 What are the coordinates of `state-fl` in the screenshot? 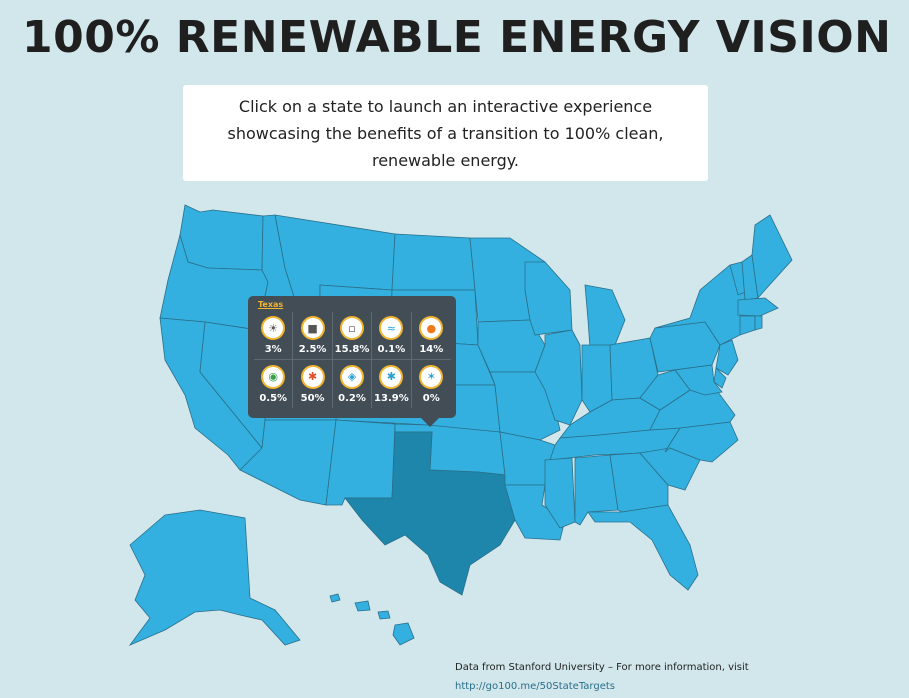 It's located at (643, 547).